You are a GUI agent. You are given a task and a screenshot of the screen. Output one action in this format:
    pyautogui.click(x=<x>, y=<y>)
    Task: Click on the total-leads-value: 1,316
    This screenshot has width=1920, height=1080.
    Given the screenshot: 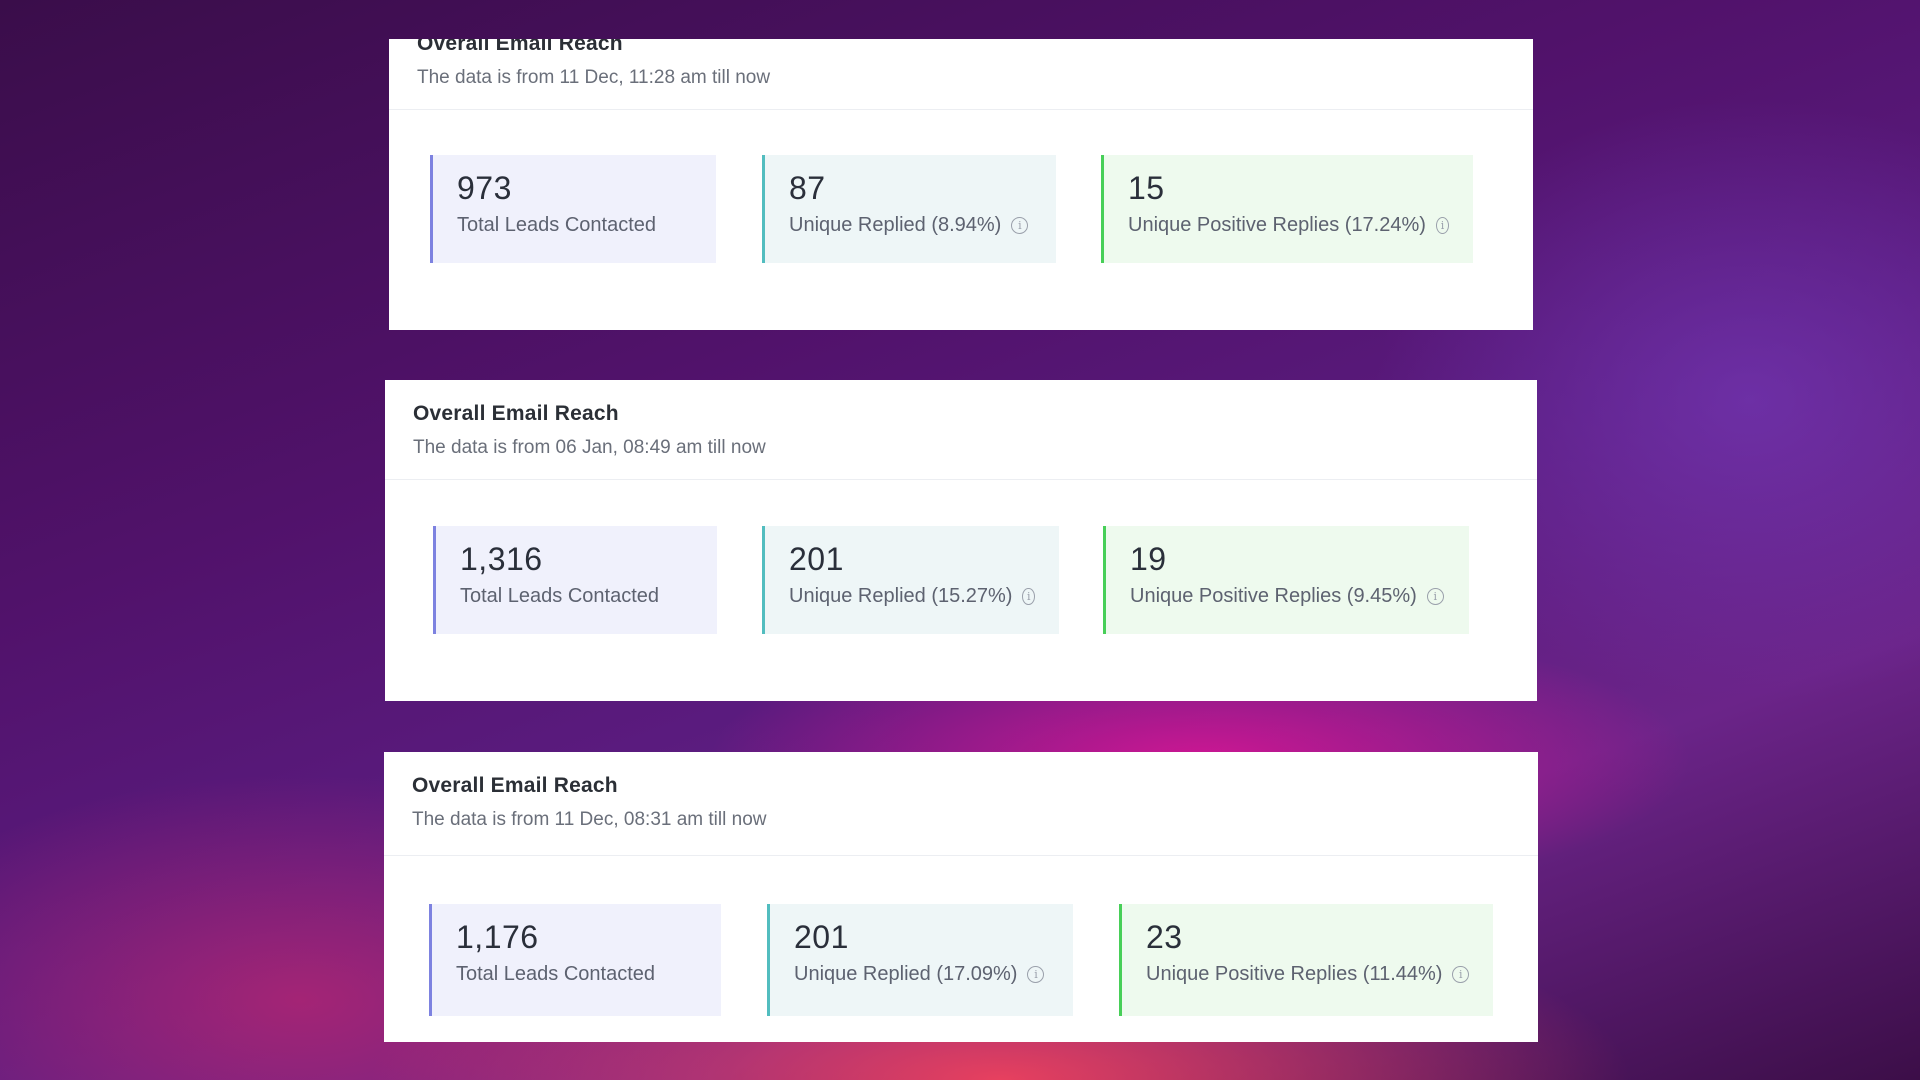 What is the action you would take?
    pyautogui.click(x=501, y=559)
    